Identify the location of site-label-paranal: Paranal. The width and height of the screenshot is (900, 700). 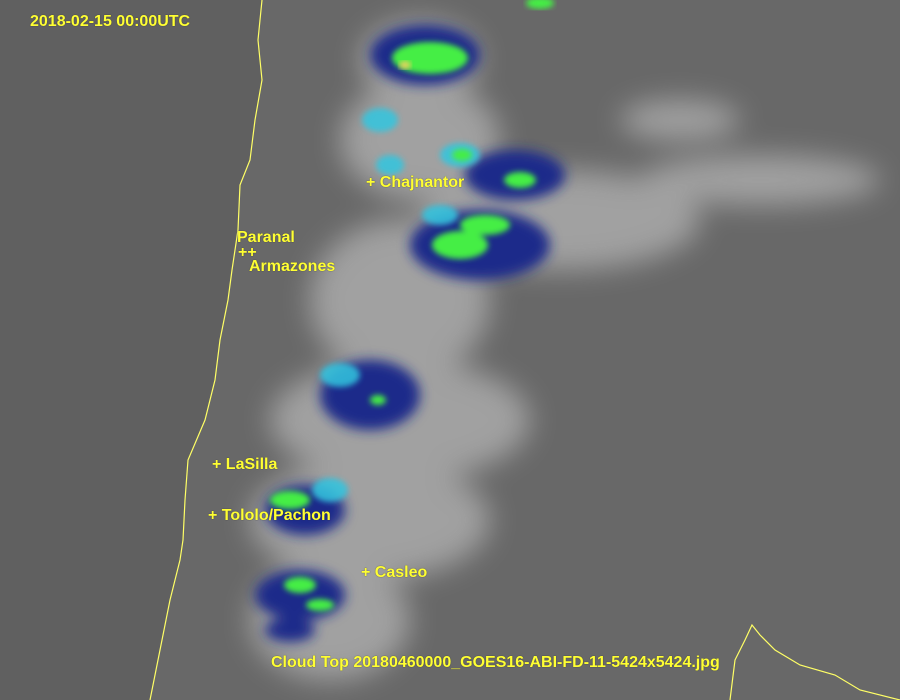
(266, 237).